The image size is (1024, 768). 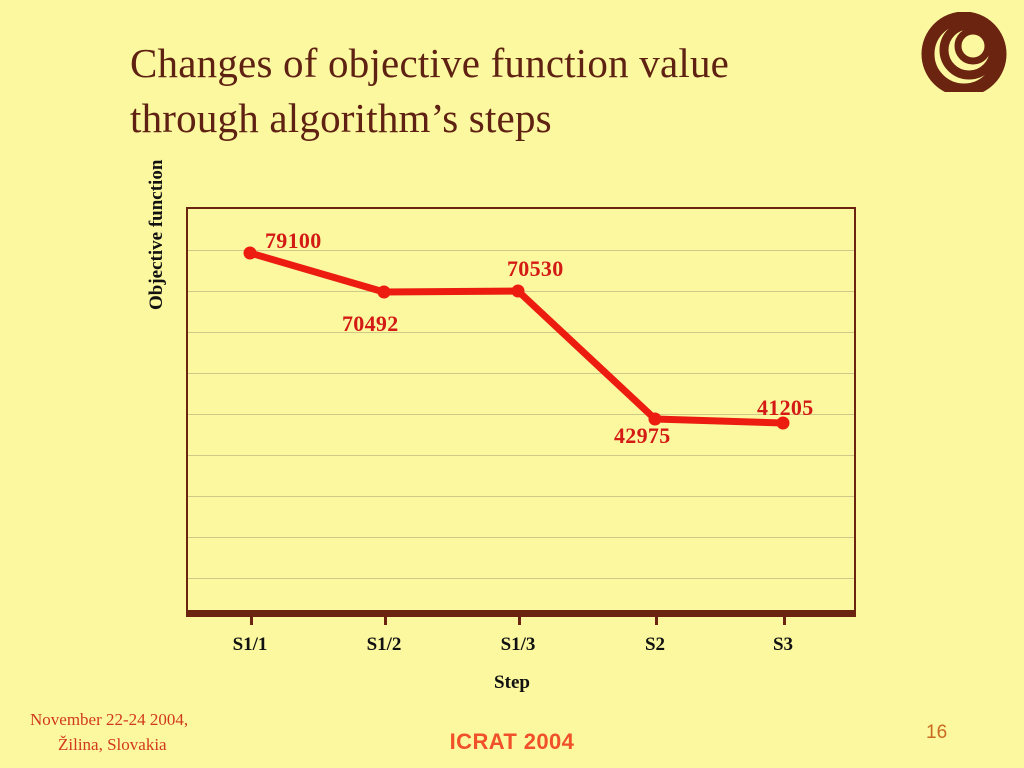 I want to click on data-label-point-1: 79100, so click(x=293, y=240).